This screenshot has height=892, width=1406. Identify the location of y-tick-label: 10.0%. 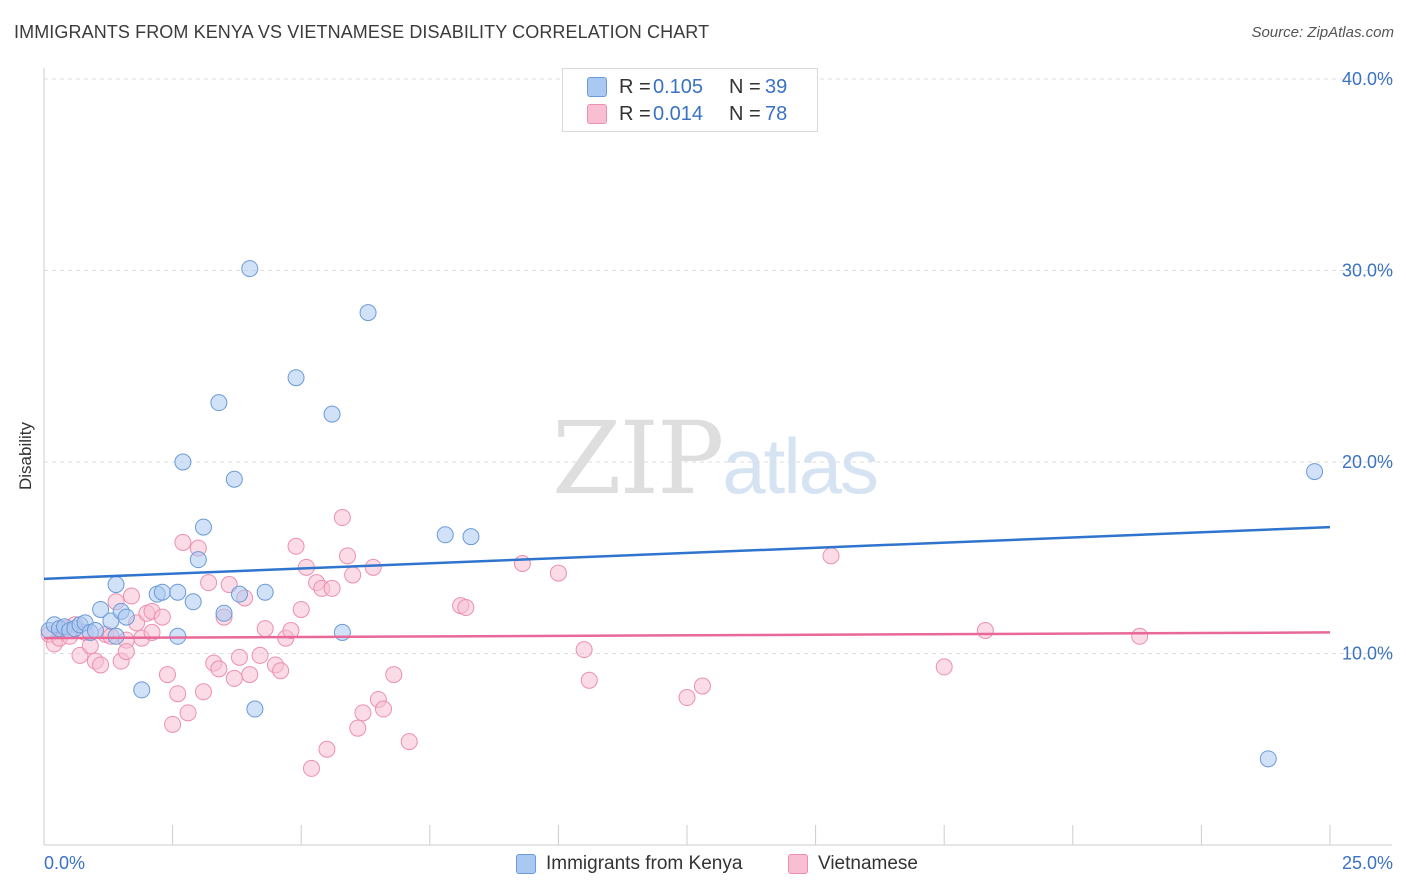
(1367, 654).